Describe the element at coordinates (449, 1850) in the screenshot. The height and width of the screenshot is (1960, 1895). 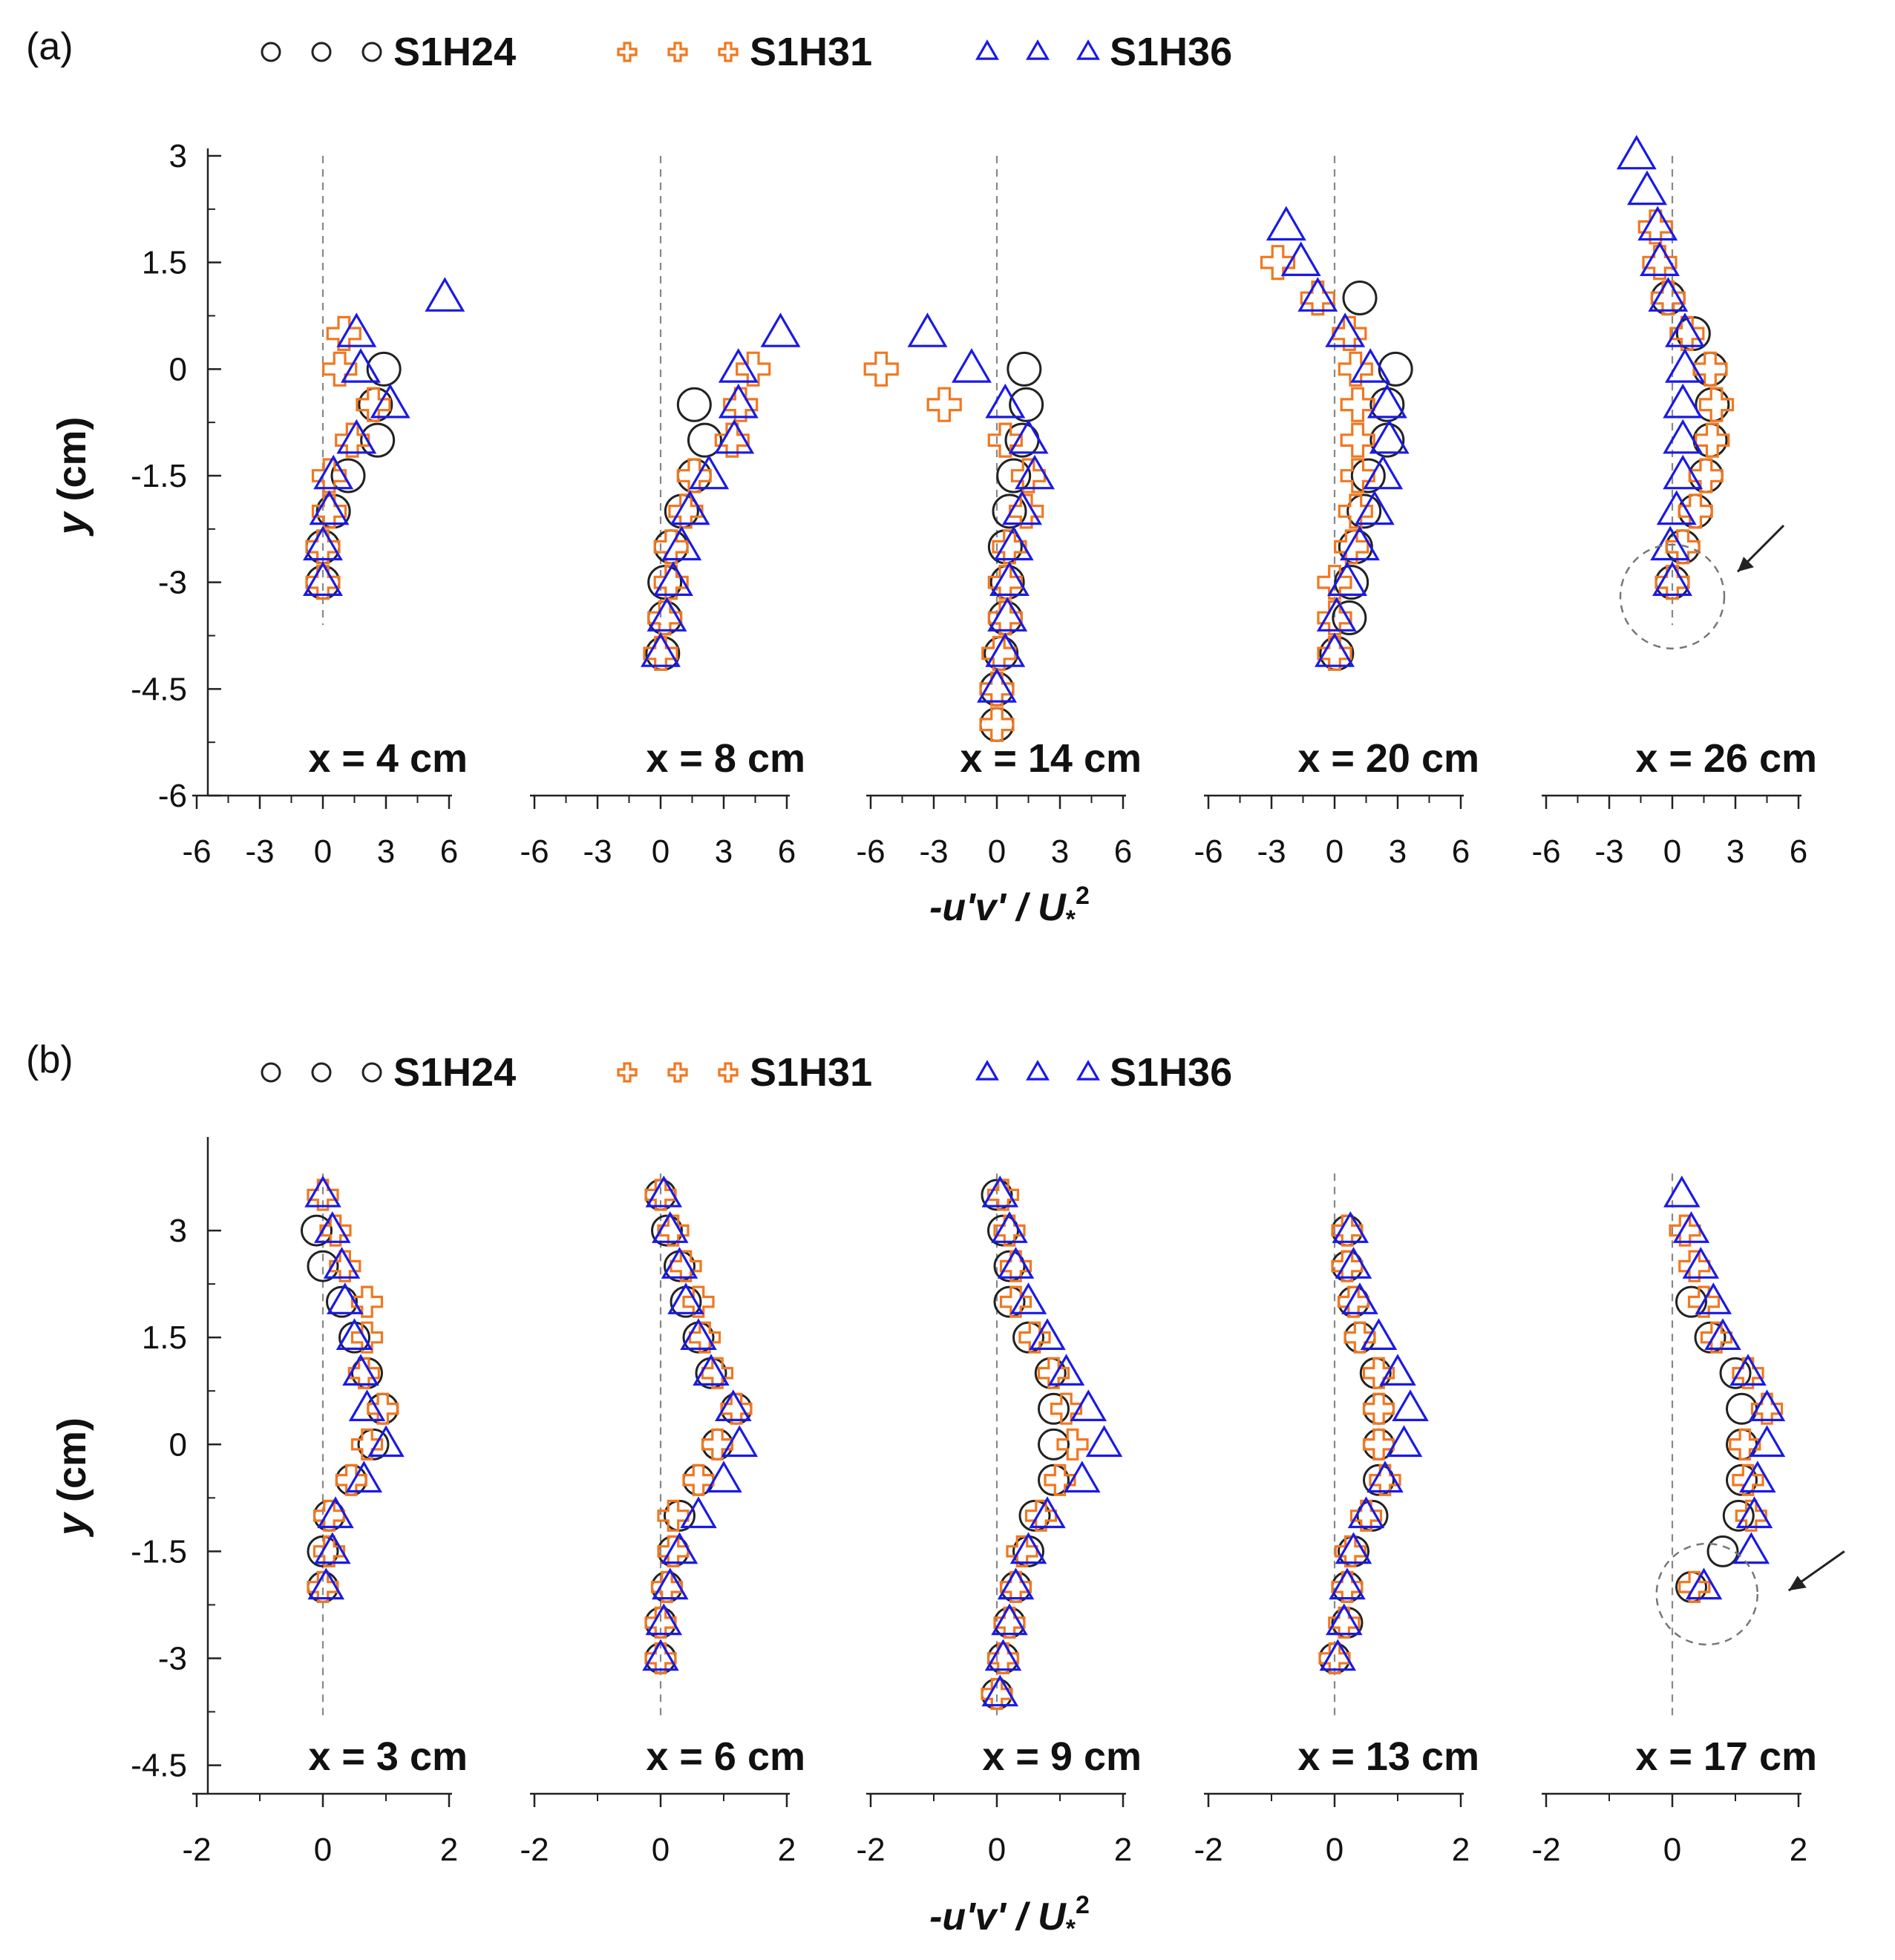
I see `x-tick-label: 2` at that location.